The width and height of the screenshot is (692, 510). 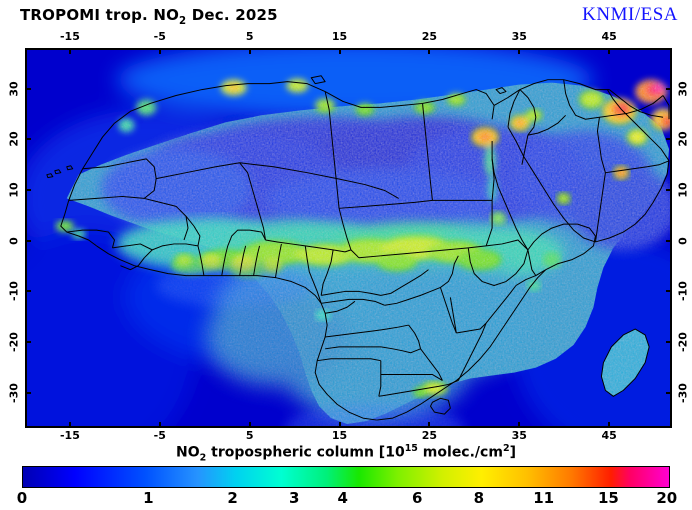 What do you see at coordinates (683, 392) in the screenshot?
I see `y-tick-right--30: -30` at bounding box center [683, 392].